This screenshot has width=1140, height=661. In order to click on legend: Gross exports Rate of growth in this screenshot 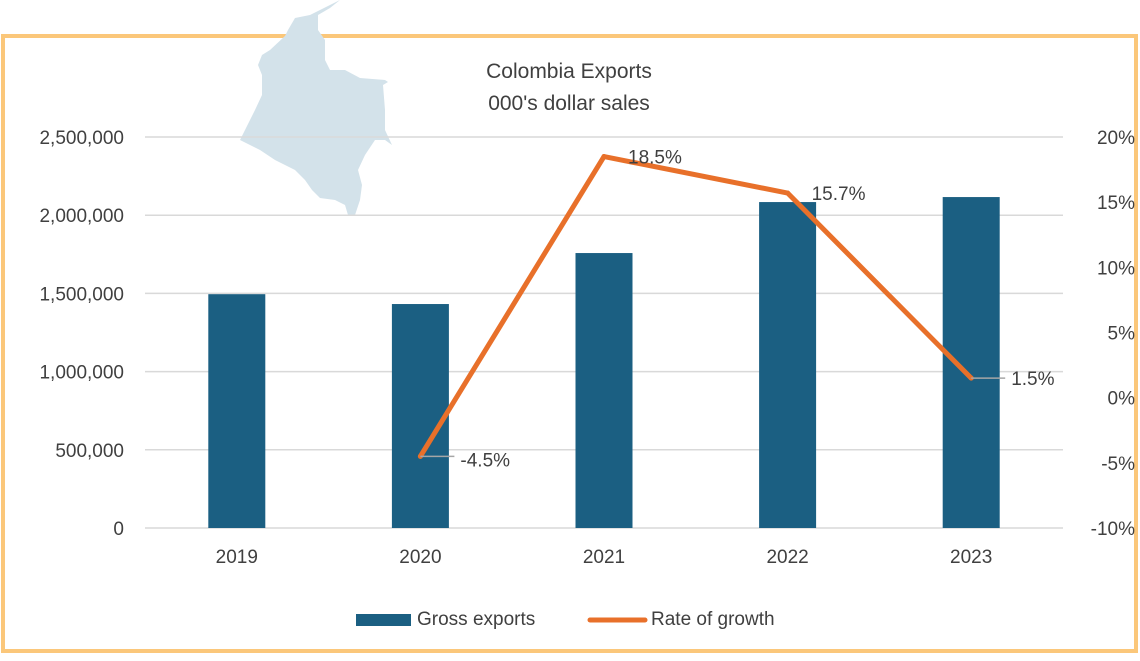, I will do `click(565, 619)`.